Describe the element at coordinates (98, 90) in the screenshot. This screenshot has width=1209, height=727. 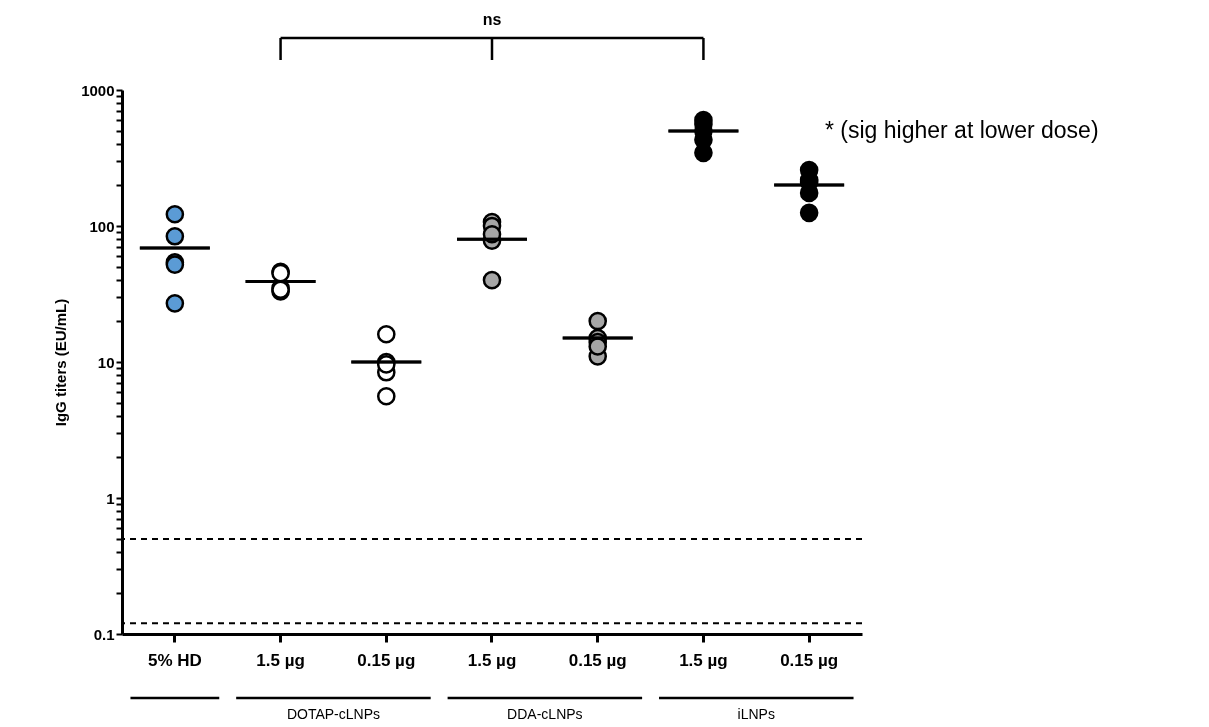
I see `y-tick-label: 1000` at that location.